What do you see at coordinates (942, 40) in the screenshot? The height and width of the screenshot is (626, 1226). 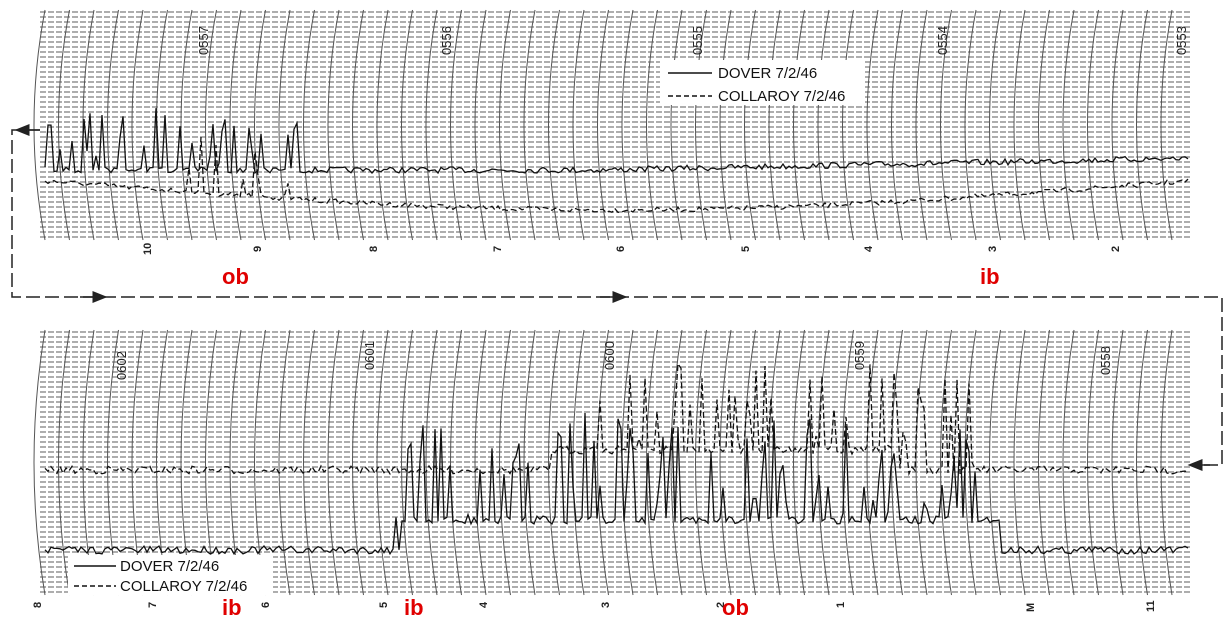 I see `time-label: 0554` at bounding box center [942, 40].